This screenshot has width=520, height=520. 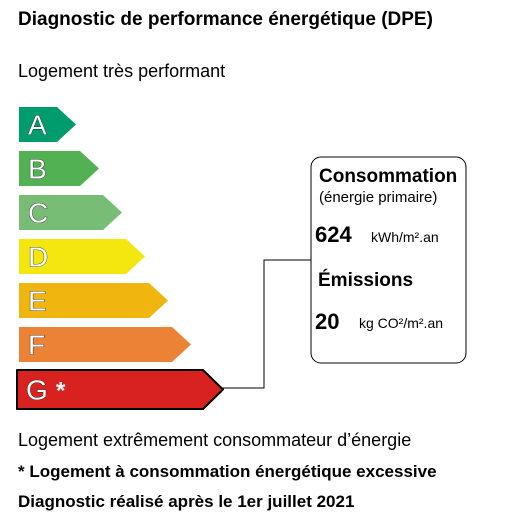 I want to click on emissions-unit: kg CO²/m².an, so click(x=401, y=323).